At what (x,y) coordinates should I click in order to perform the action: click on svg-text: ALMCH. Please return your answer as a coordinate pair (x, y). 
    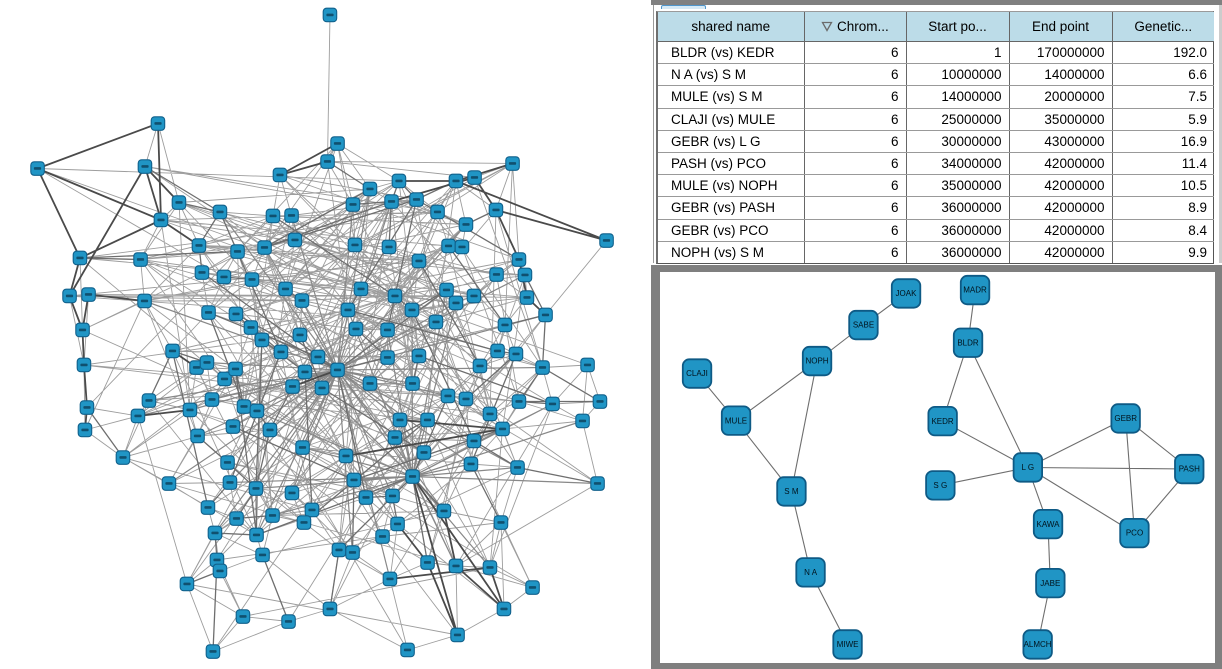
    Looking at the image, I should click on (1038, 644).